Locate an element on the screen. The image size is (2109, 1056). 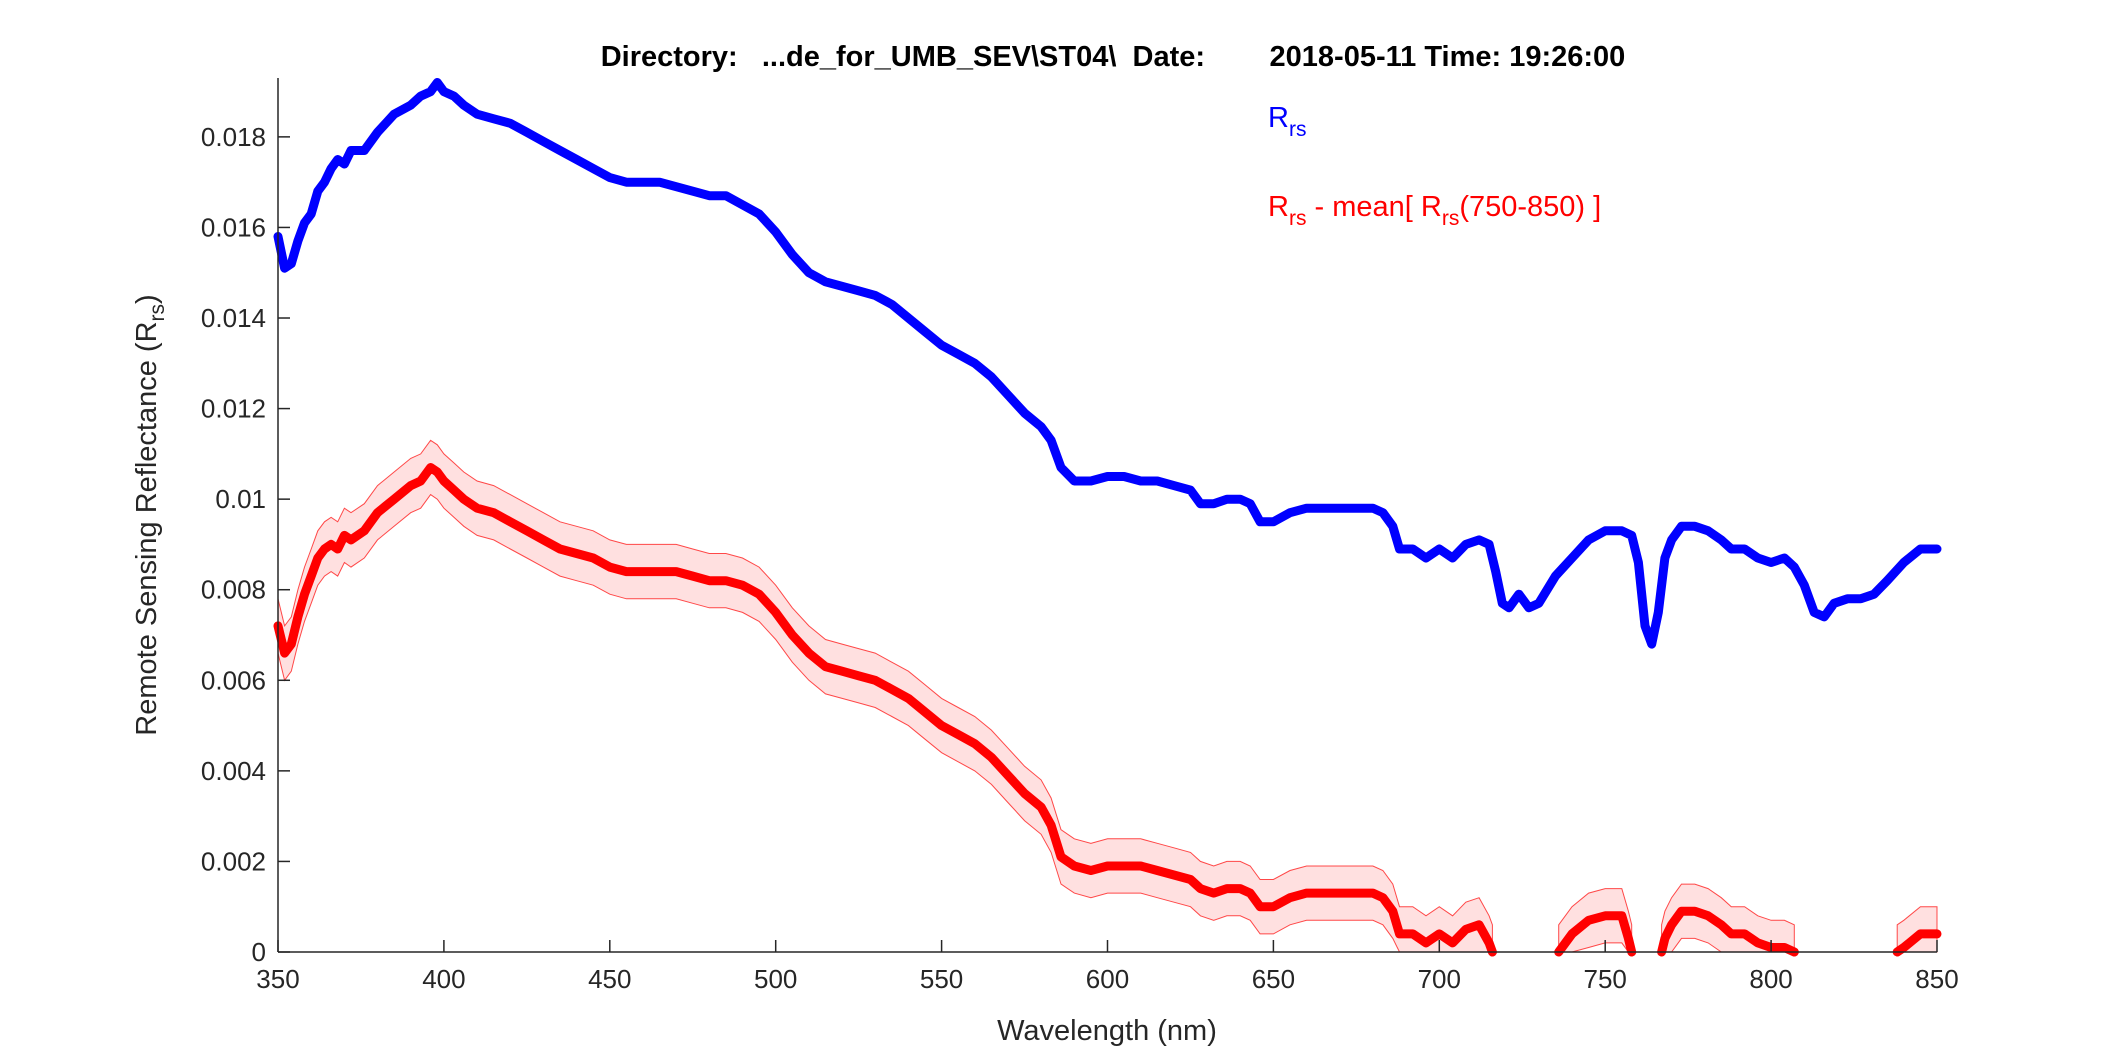
x-axis-ticks: 350 400 450 500 550 600 650 700 750 800 850 is located at coordinates (1107, 967).